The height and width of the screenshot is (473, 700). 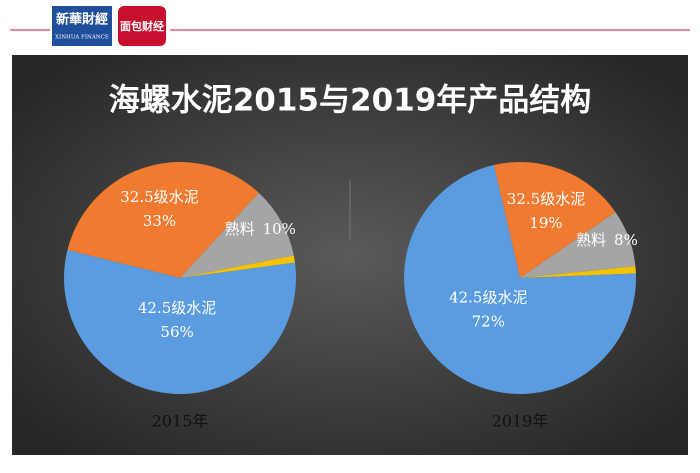 What do you see at coordinates (260, 229) in the screenshot?
I see `slice-label: 熟料 10%` at bounding box center [260, 229].